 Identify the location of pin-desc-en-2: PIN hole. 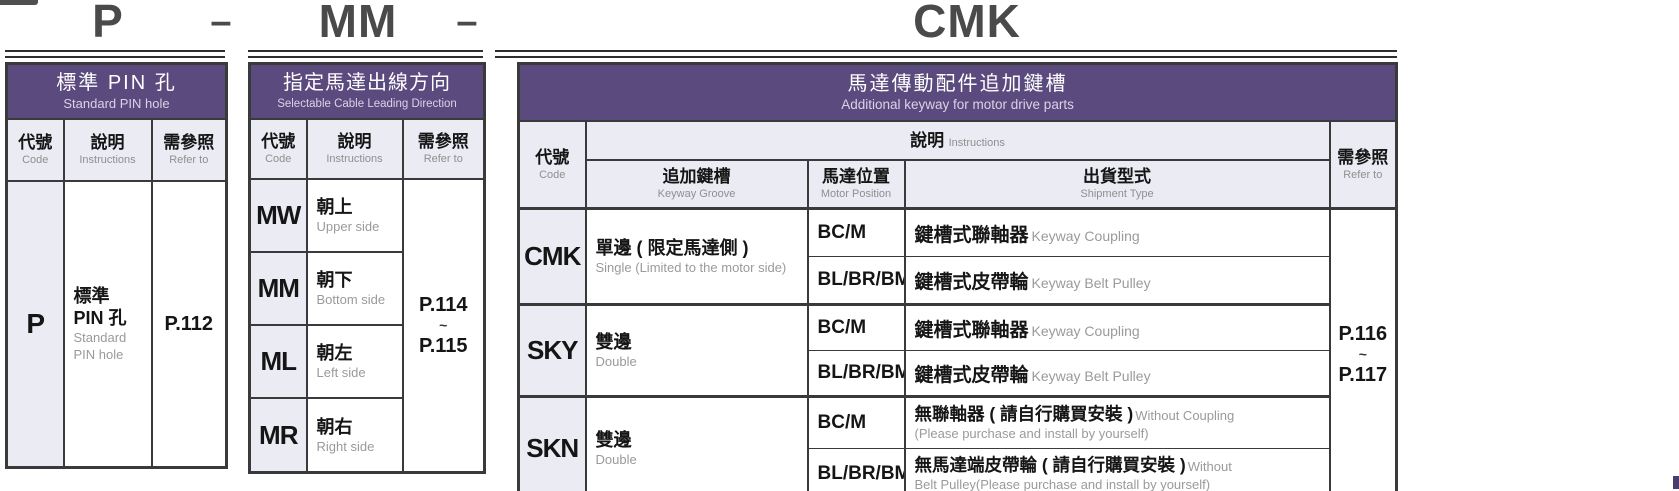
(98, 354).